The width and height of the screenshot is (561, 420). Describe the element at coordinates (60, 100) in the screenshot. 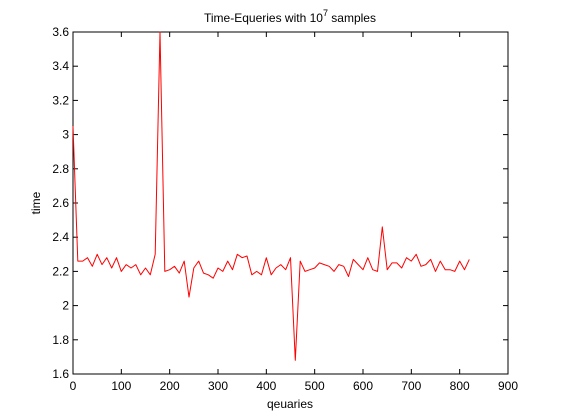

I see `y-tick-label: 3.2` at that location.